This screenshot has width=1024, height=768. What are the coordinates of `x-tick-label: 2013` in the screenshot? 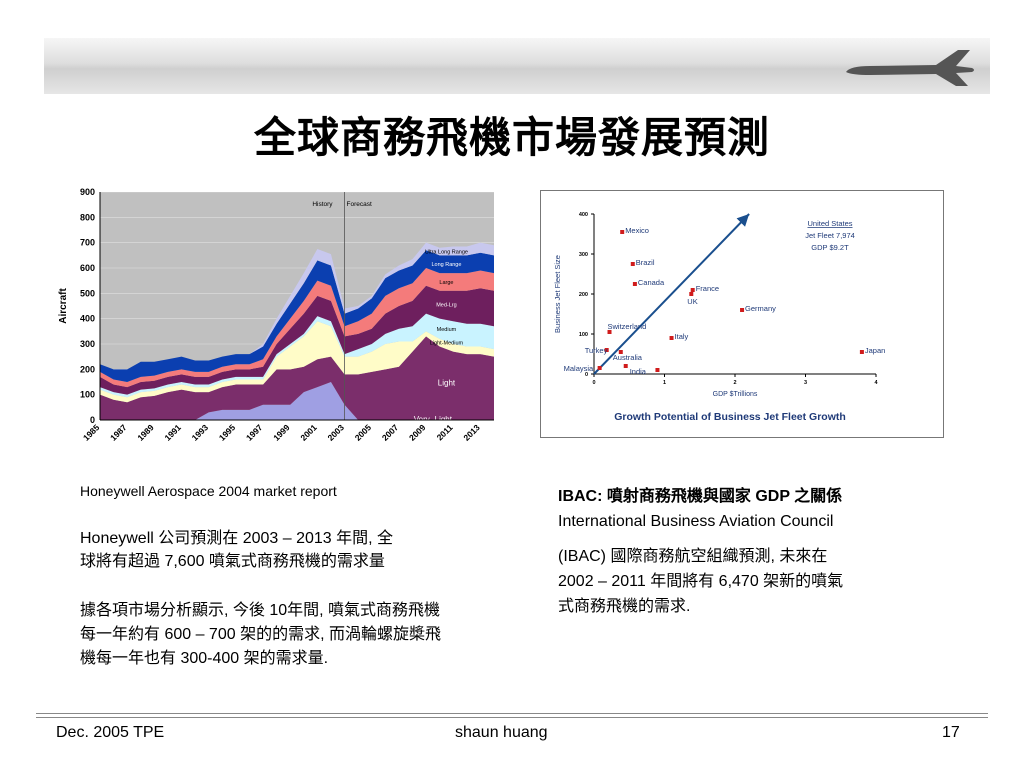 It's located at (471, 432).